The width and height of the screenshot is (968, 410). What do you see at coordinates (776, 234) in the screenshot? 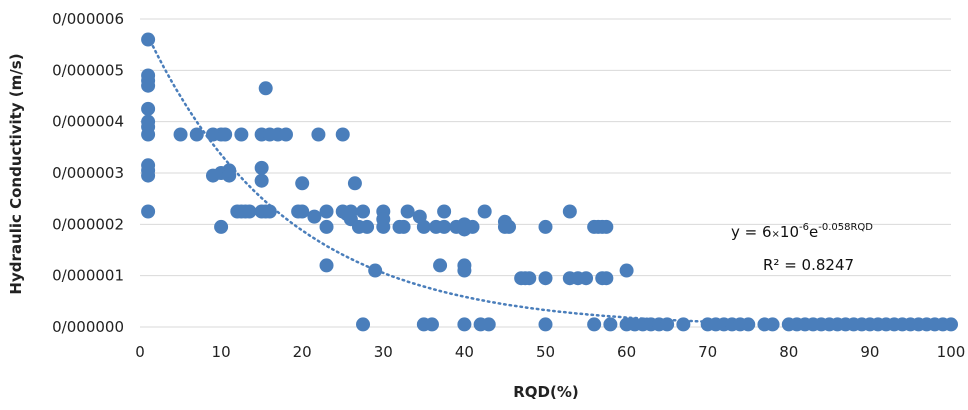
I see `equation-times: ×` at bounding box center [776, 234].